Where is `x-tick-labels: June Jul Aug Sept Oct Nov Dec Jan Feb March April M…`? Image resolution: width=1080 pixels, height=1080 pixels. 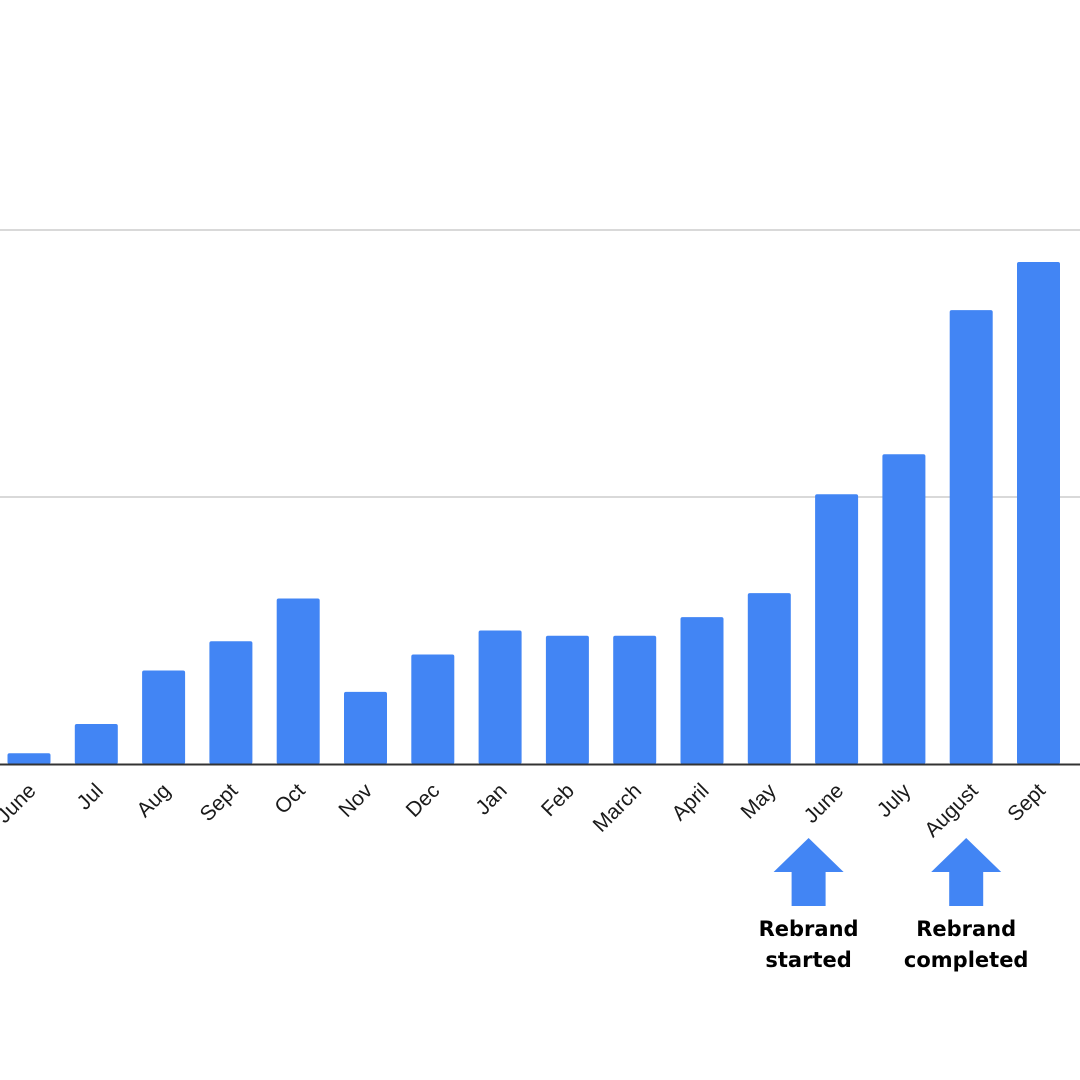 x-tick-labels: June Jul Aug Sept Oct Nov Dec Jan Feb March April M… is located at coordinates (525, 810).